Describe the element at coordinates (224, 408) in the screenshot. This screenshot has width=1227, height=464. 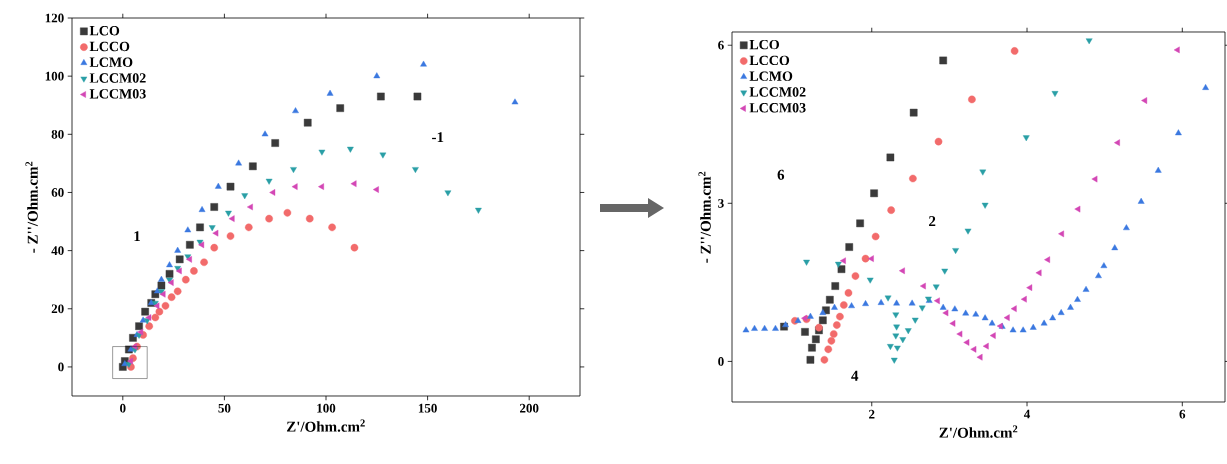
I see `x-tick-label: 50` at that location.